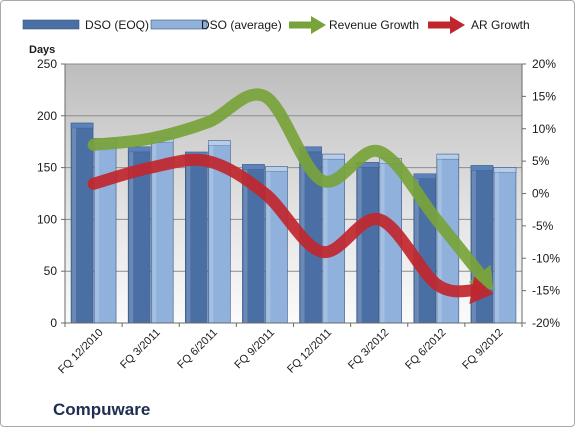 This screenshot has height=427, width=575. Describe the element at coordinates (81, 352) in the screenshot. I see `x-tick-label: FQ 12/2010` at that location.